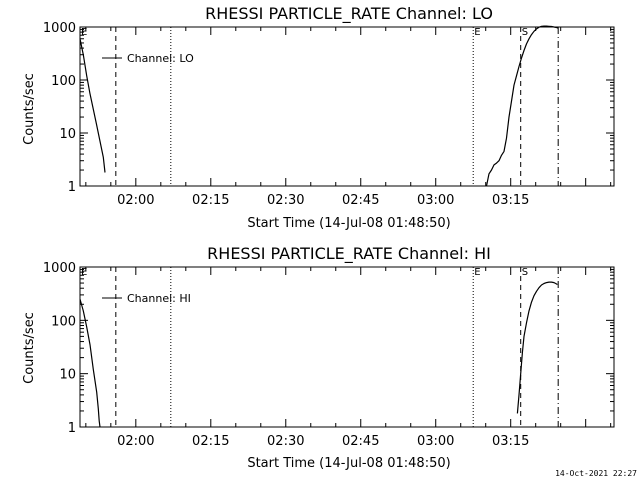 The width and height of the screenshot is (640, 480). What do you see at coordinates (349, 254) in the screenshot?
I see `chart-title: RHESSI PARTICLE_RATE Channel: HI` at bounding box center [349, 254].